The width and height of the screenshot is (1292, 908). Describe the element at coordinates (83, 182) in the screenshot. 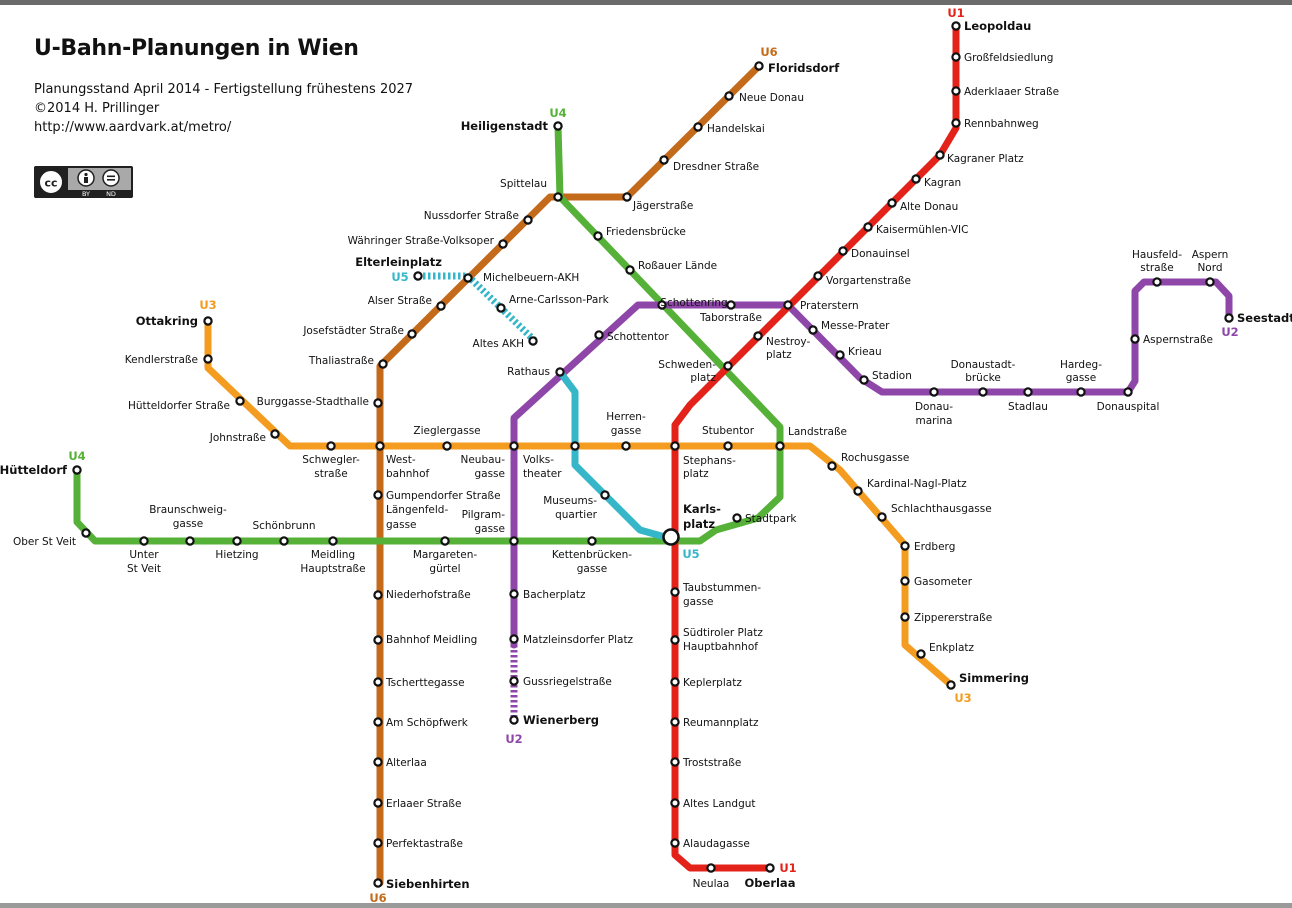

I see `cc-license-badge: cc BY ND` at that location.